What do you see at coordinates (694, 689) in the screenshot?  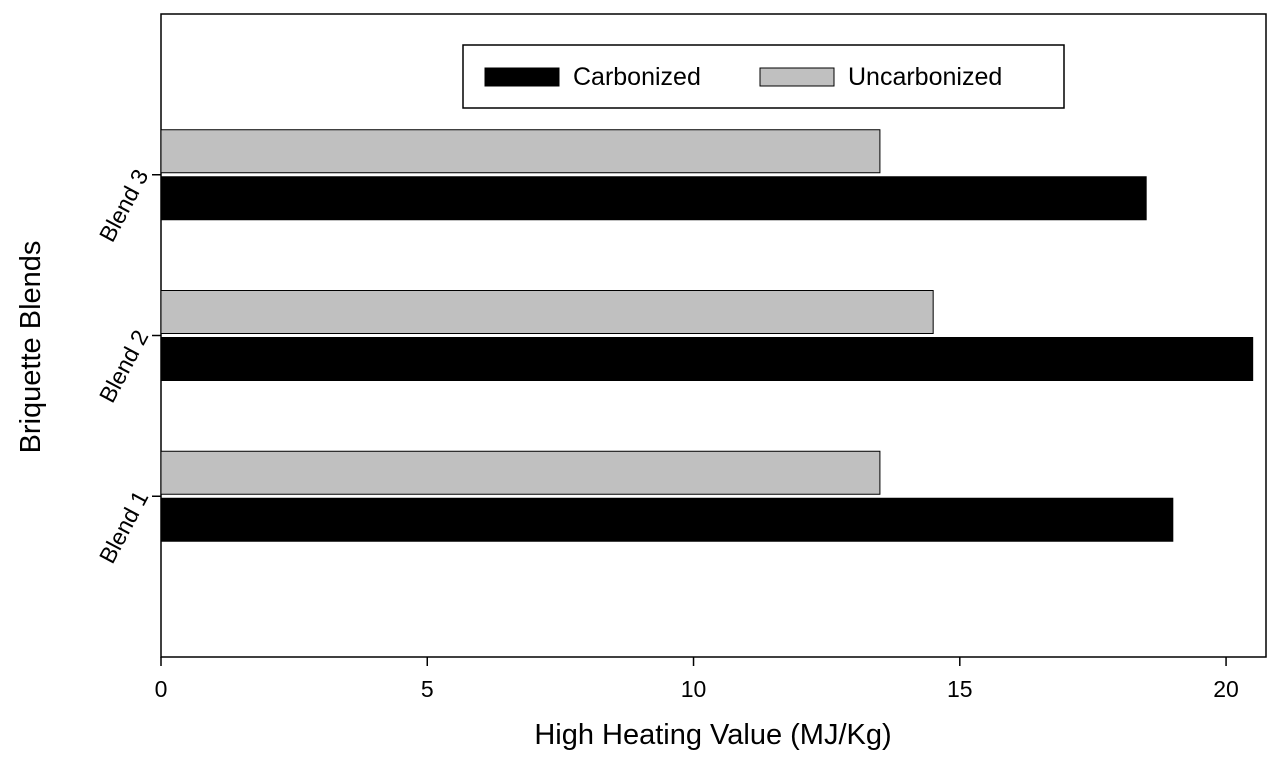 I see `x-tick-label: 10` at bounding box center [694, 689].